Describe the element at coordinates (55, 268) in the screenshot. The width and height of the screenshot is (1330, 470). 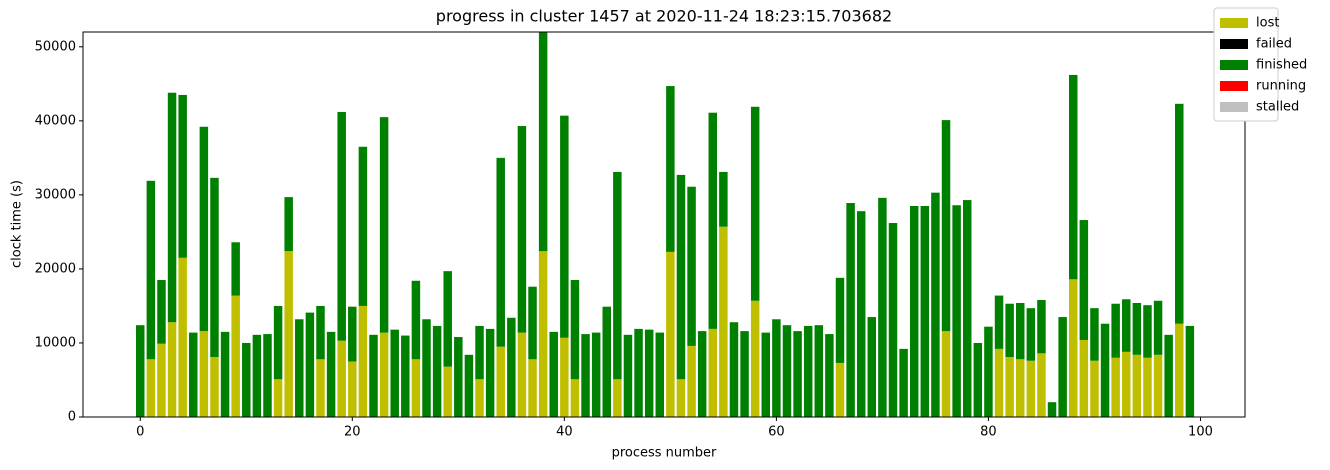
I see `y-tick-label: 20000` at that location.